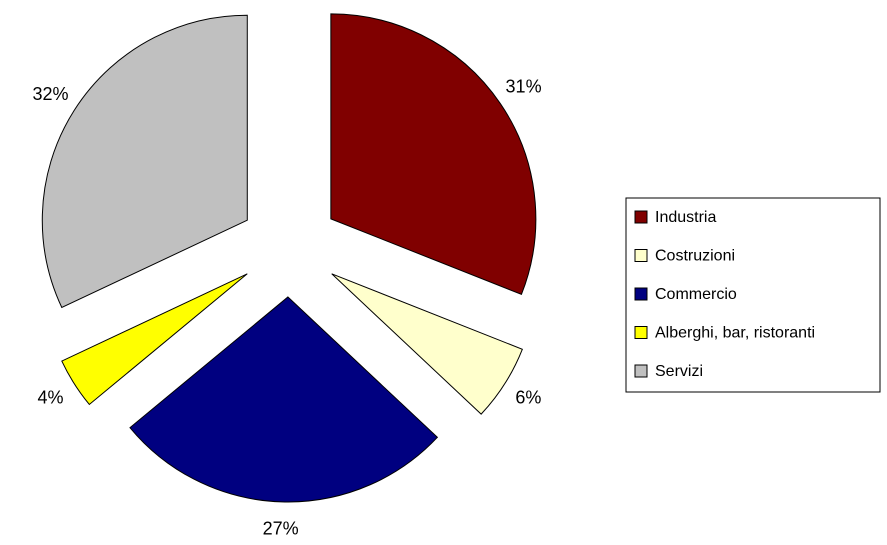 The image size is (887, 545). Describe the element at coordinates (753, 295) in the screenshot. I see `legend-box` at that location.